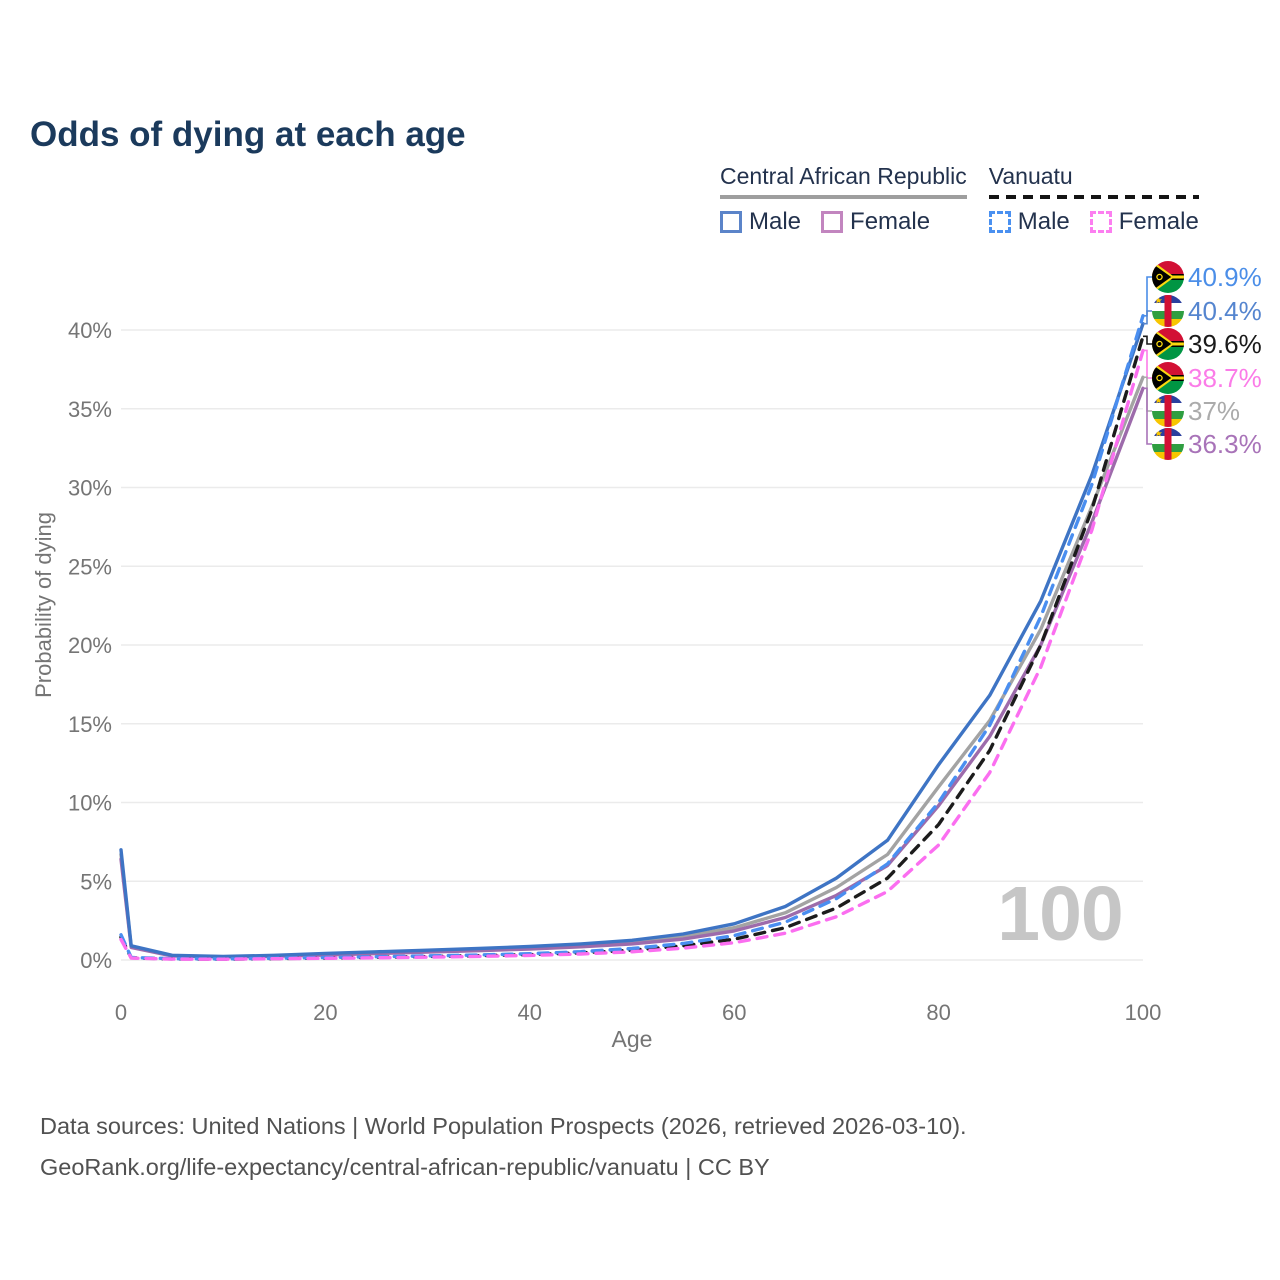 The width and height of the screenshot is (1280, 1280). I want to click on legend-item-car-female: Female, so click(875, 222).